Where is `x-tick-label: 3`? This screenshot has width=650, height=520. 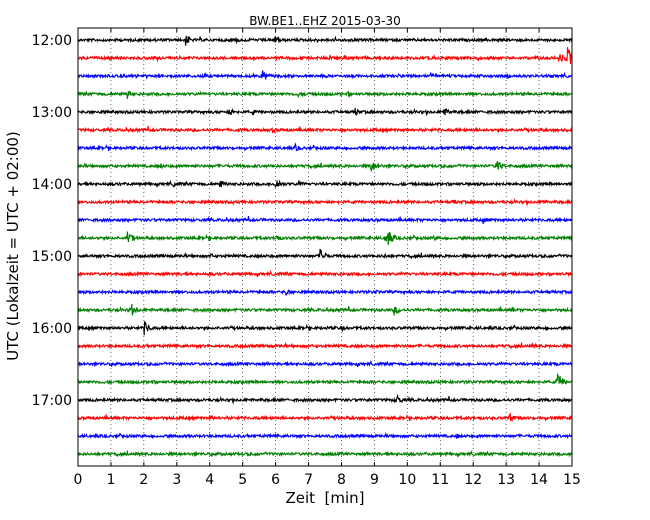 x-tick-label: 3 is located at coordinates (176, 480).